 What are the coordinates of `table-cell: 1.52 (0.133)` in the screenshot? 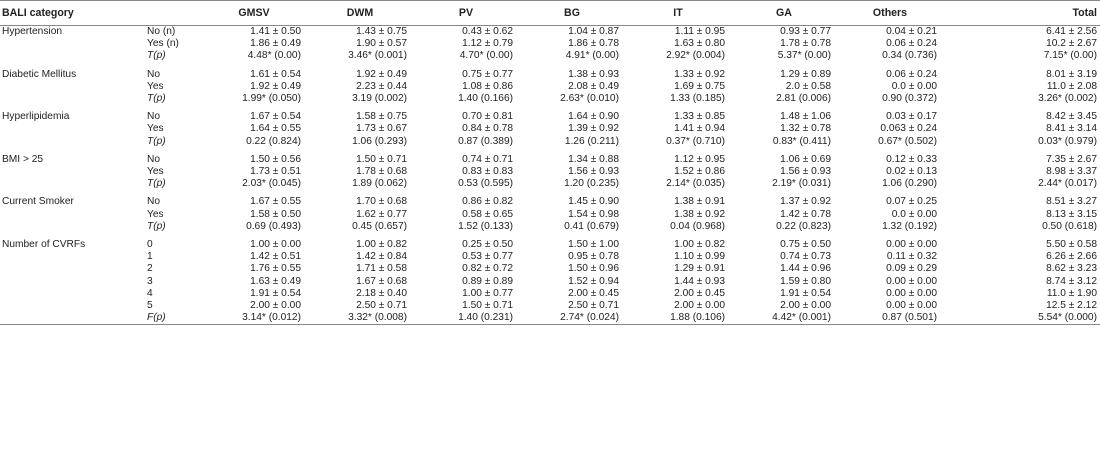 It's located at (485, 226).